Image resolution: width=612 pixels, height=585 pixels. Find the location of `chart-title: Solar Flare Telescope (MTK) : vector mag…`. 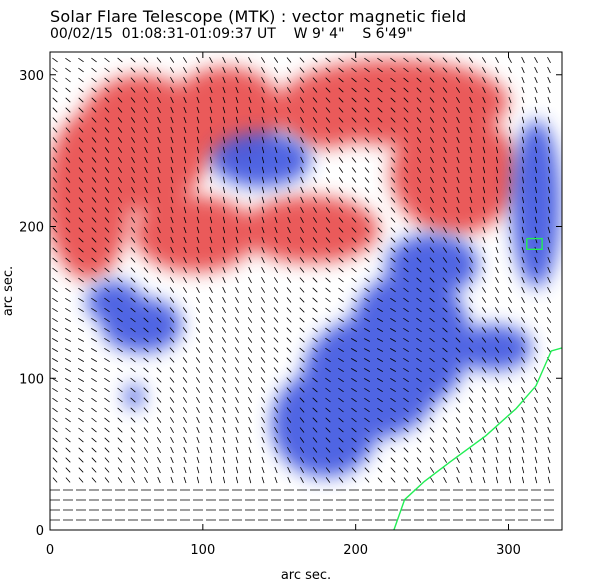

chart-title: Solar Flare Telescope (MTK) : vector mag… is located at coordinates (258, 16).